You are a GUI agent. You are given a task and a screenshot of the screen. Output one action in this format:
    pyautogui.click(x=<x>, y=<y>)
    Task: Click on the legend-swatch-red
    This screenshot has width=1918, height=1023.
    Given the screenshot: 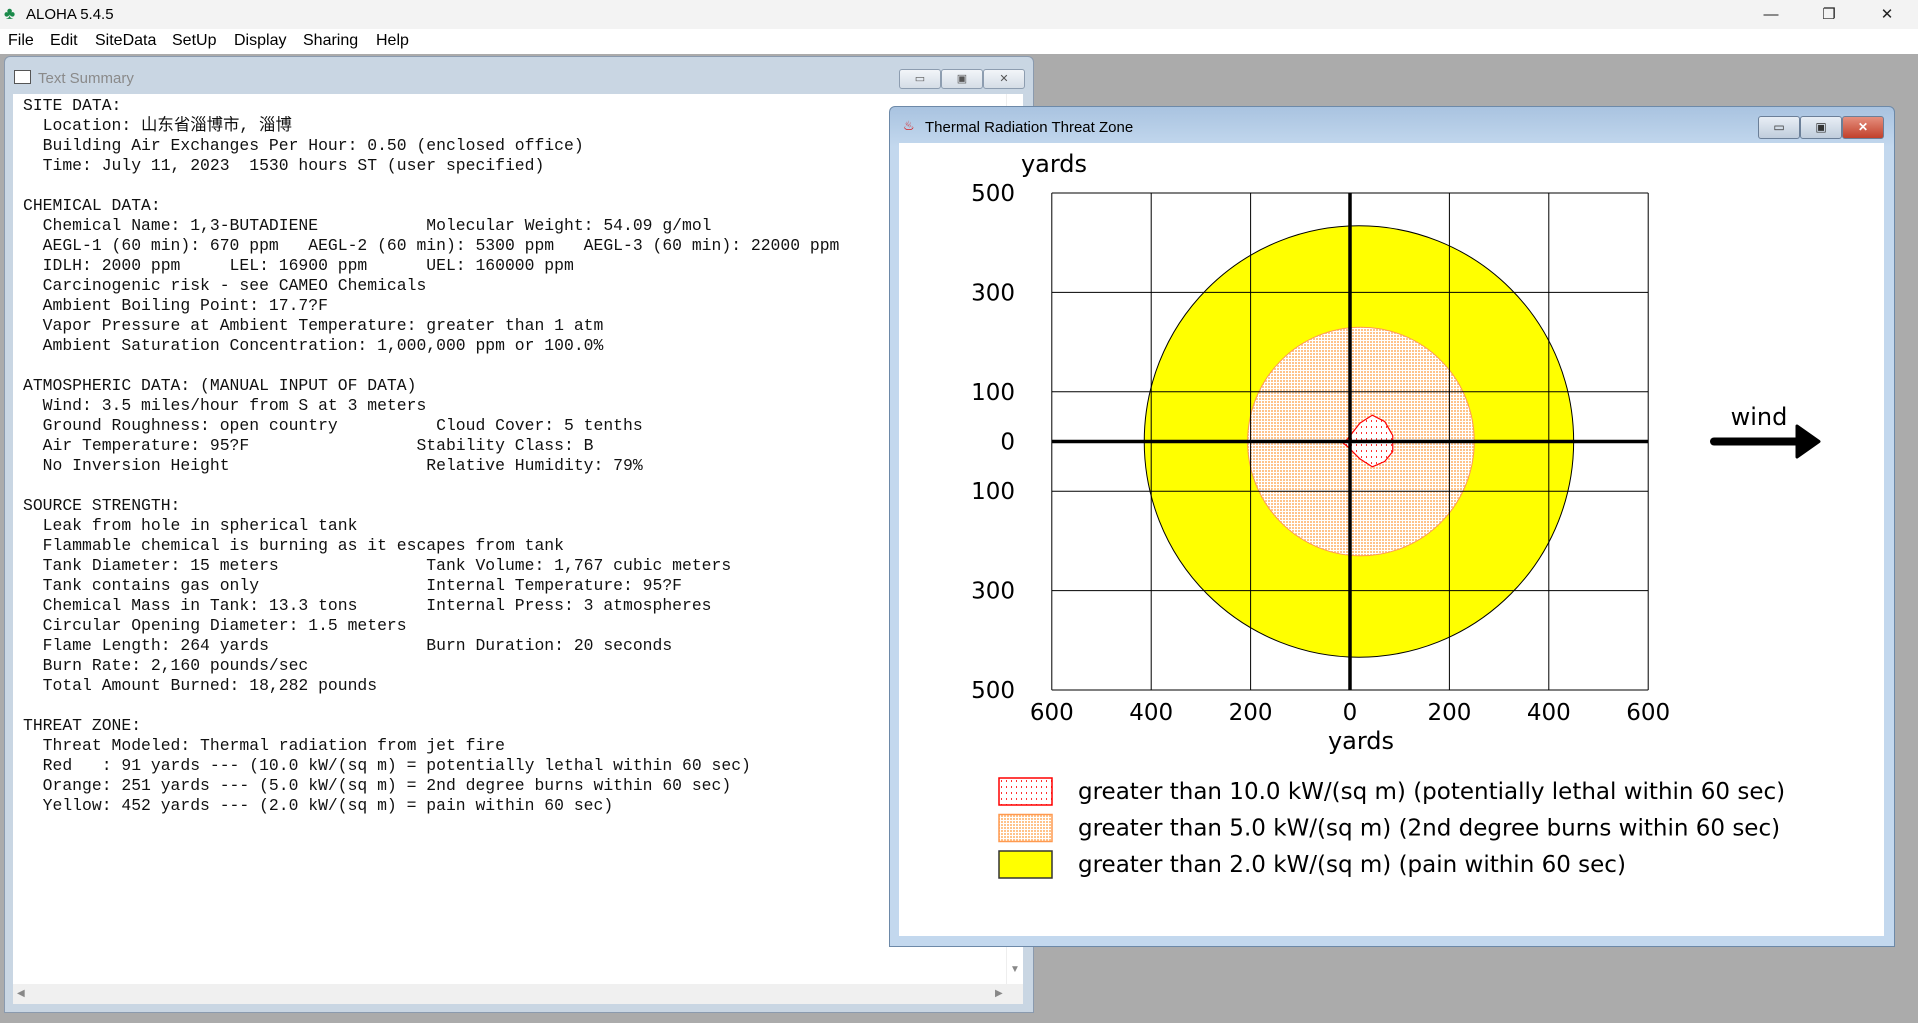 What is the action you would take?
    pyautogui.click(x=1025, y=791)
    